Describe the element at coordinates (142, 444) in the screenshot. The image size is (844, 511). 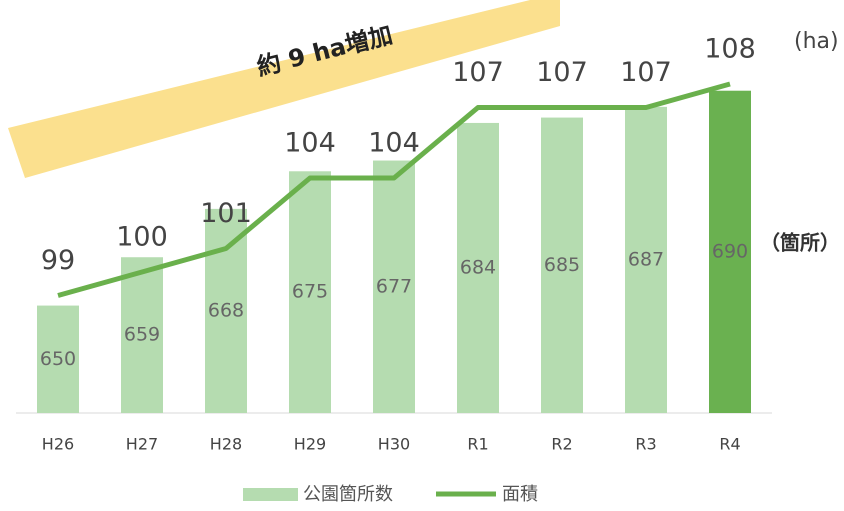
I see `x-tick-label: H27` at that location.